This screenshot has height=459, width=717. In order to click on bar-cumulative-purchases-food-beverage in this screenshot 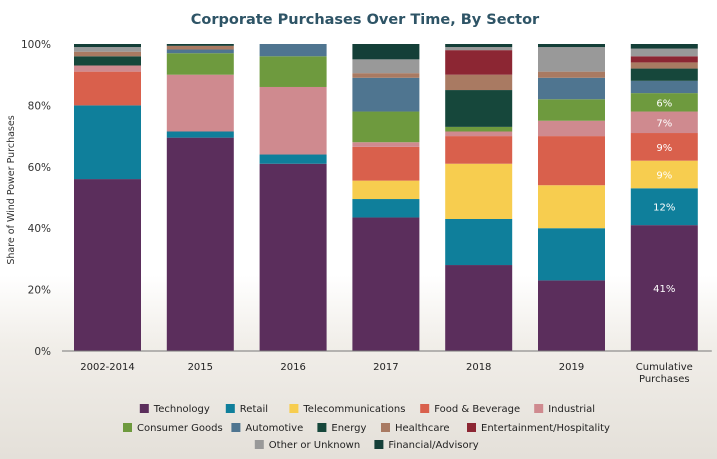, I will do `click(664, 147)`.